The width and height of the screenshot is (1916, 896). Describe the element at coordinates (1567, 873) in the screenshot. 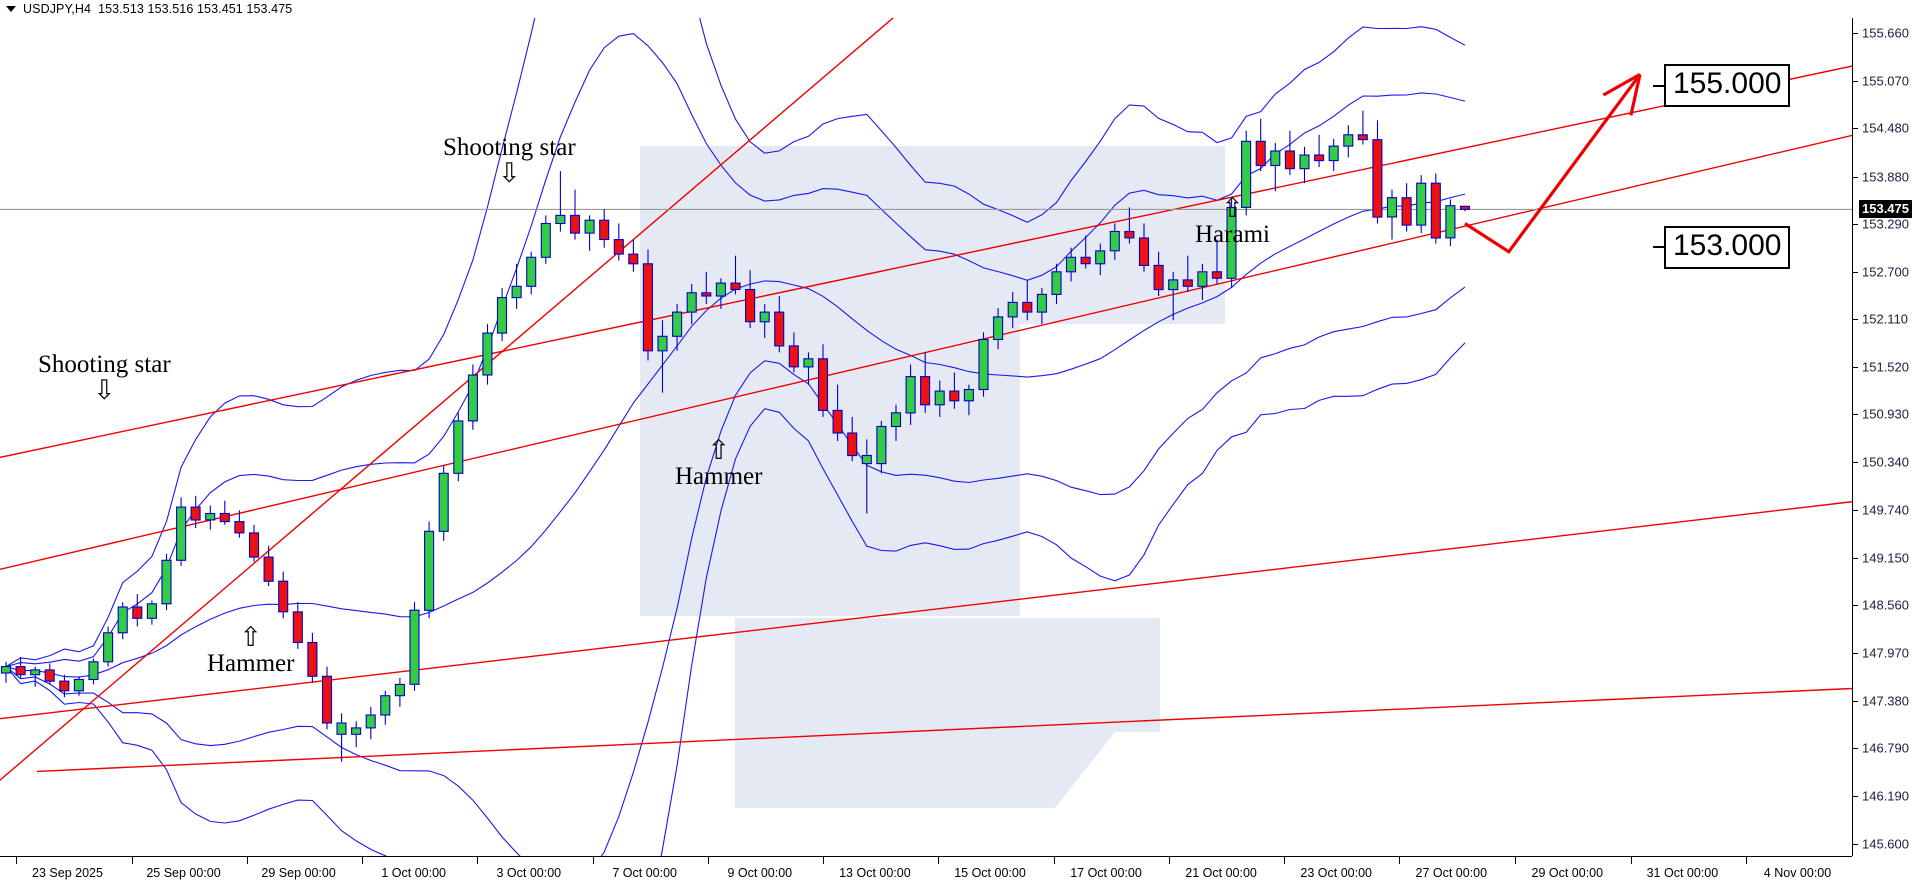

I see `time-axis-label: 29 Oct 00:00` at that location.